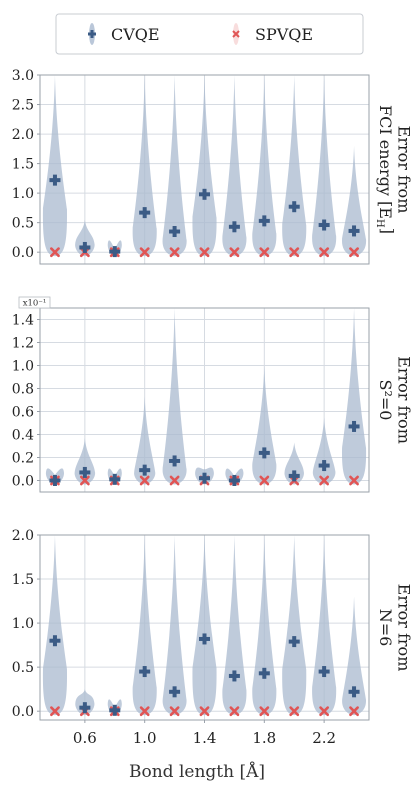 Image resolution: width=415 pixels, height=791 pixels. What do you see at coordinates (23, 106) in the screenshot?
I see `y-tick-label: 2.5` at bounding box center [23, 106].